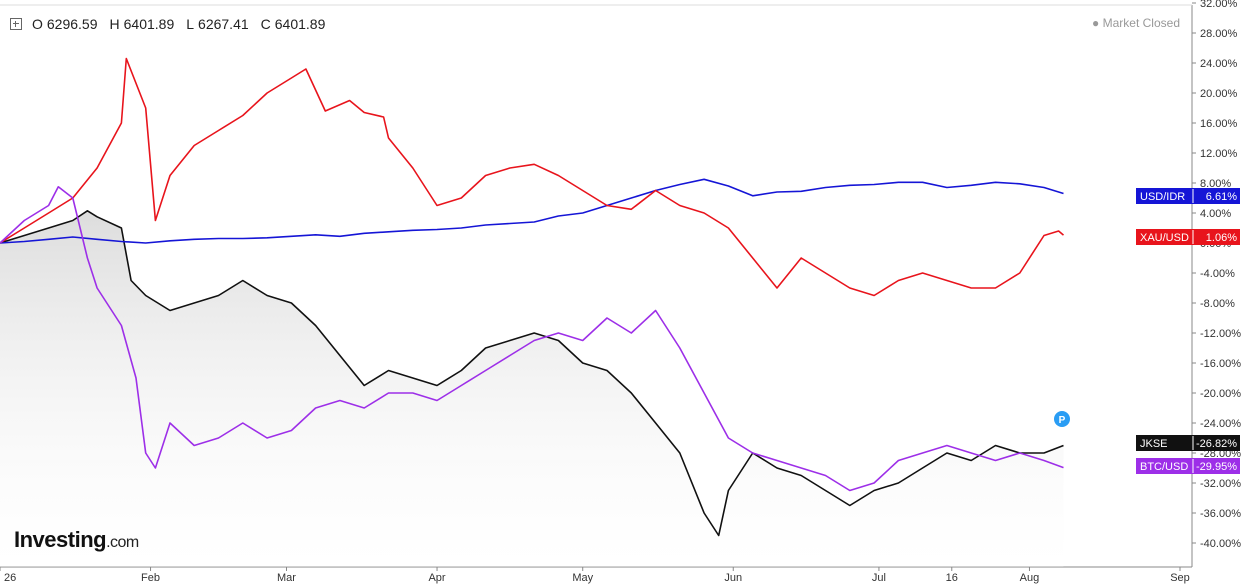  I want to click on y-tick-label: -8.00%, so click(1217, 304).